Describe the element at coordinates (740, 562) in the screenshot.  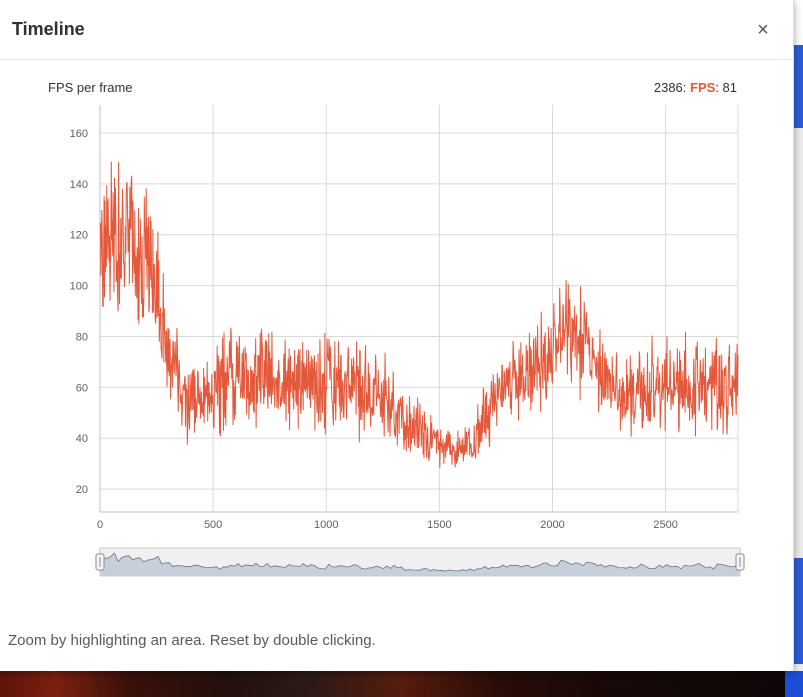
I see `navigator-handle-right` at that location.